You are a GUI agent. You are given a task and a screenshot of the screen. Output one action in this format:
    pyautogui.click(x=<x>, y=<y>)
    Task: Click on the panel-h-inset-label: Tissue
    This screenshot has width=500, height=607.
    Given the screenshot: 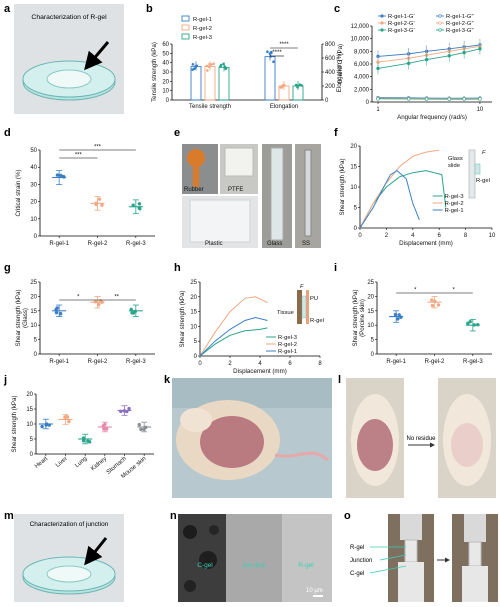 What is the action you would take?
    pyautogui.click(x=285, y=313)
    